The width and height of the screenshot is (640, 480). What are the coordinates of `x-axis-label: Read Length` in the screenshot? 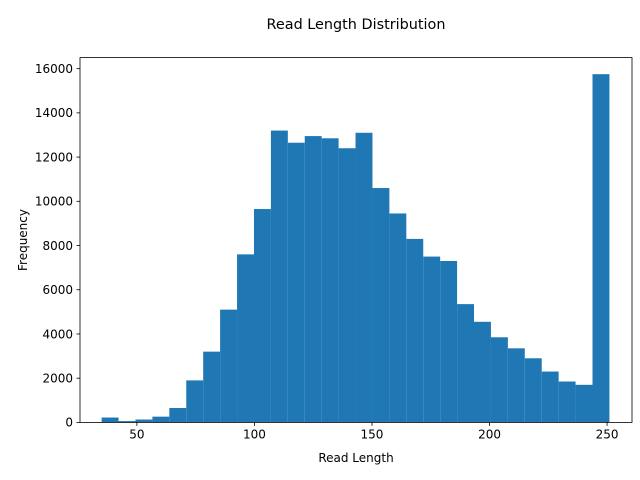 It's located at (355, 458).